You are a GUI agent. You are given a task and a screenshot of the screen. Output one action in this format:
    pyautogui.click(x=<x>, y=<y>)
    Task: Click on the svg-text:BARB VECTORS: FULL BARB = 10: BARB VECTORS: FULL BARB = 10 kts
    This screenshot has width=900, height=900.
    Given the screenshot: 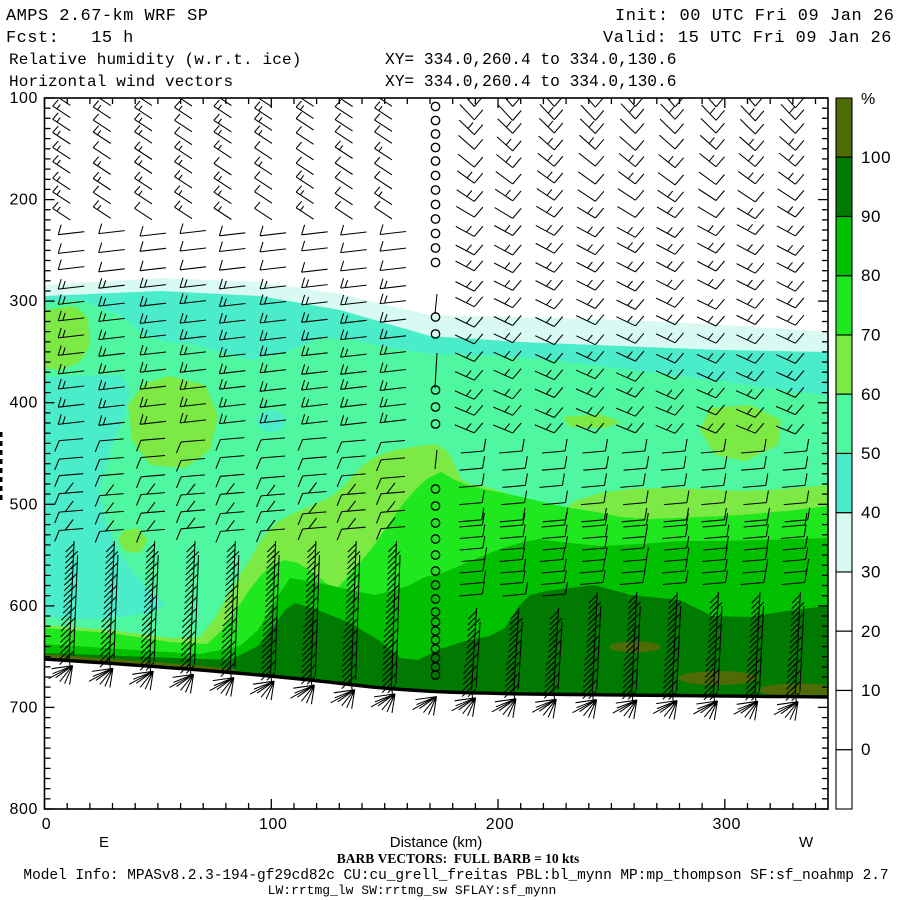 What is the action you would take?
    pyautogui.click(x=458, y=858)
    